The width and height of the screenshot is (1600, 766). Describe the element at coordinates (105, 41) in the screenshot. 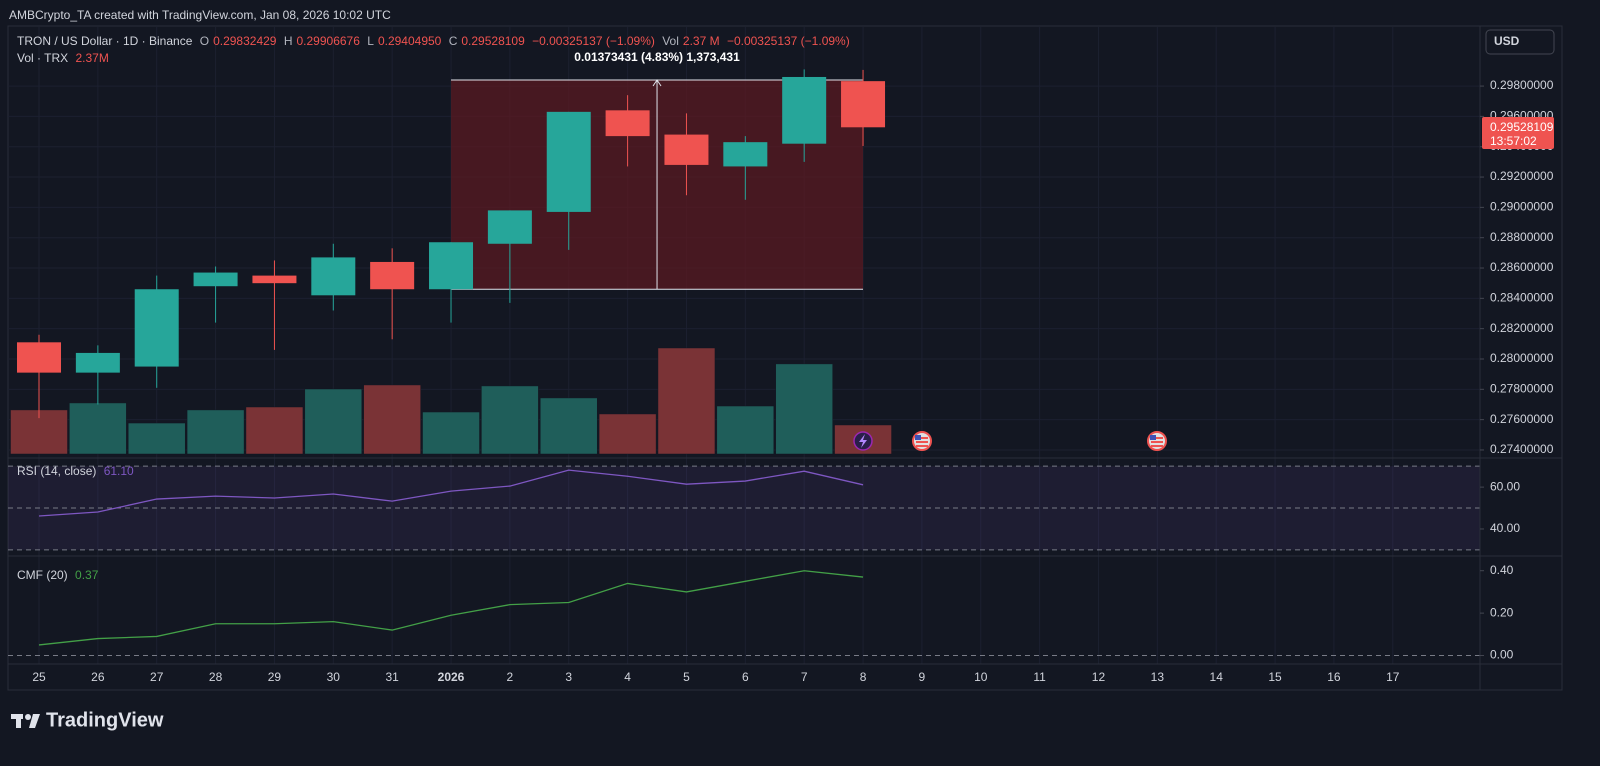

I see `symbol: TRON / US Dollar · 1D · Binance` at that location.